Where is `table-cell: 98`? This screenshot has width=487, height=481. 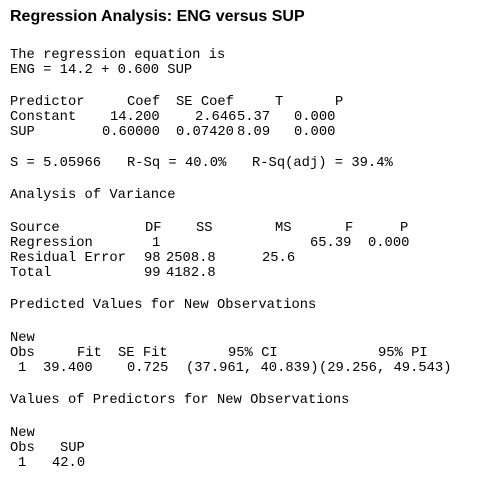
table-cell: 98 is located at coordinates (152, 258).